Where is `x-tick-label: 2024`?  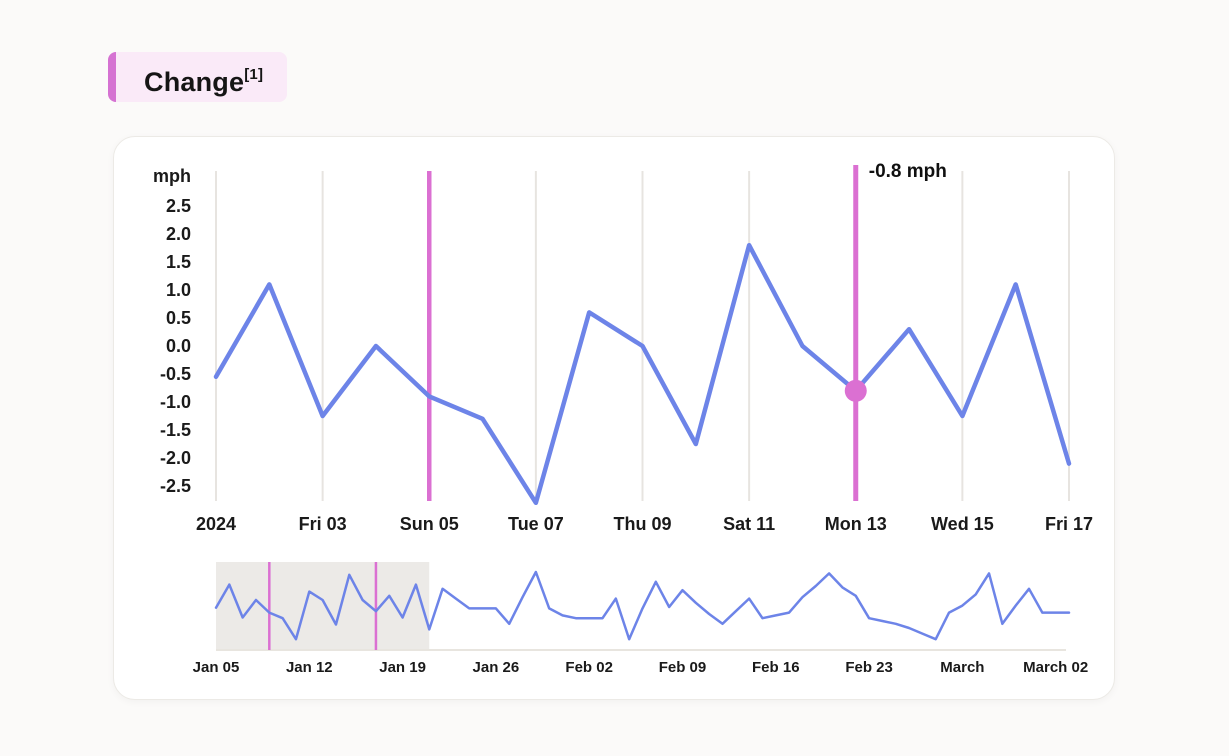
x-tick-label: 2024 is located at coordinates (216, 524).